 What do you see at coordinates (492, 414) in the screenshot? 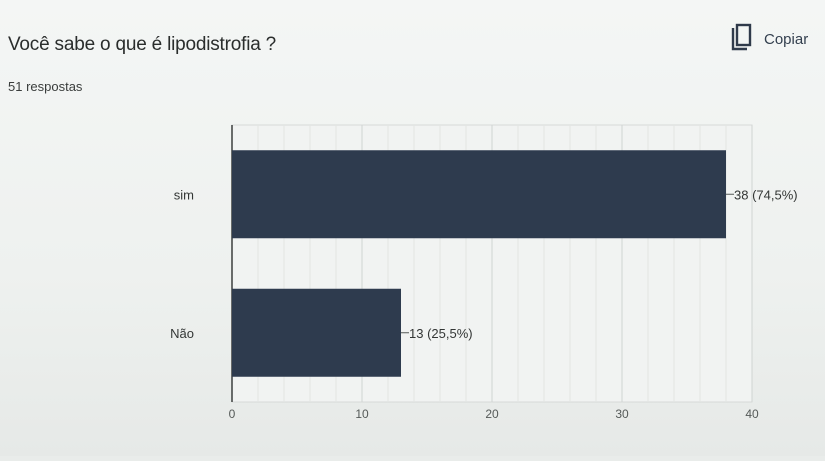
I see `x-tick-label: 20` at bounding box center [492, 414].